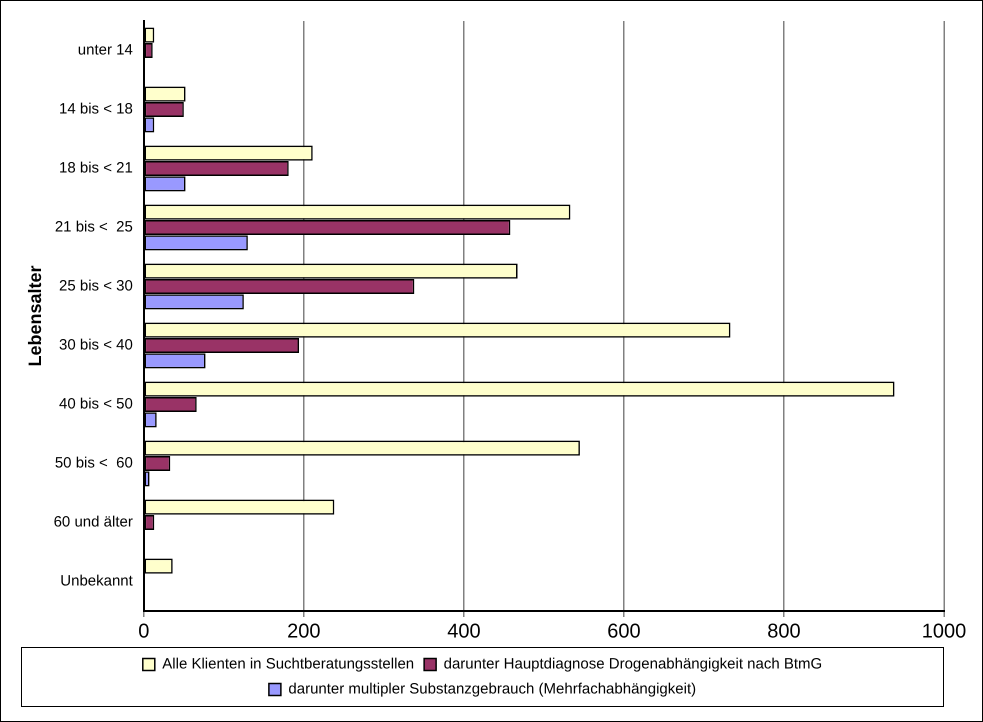 Image resolution: width=983 pixels, height=722 pixels. Describe the element at coordinates (492, 689) in the screenshot. I see `legend-label: darunter multipler Substanzgebrauch (Mehrfachabhängigkeit)` at that location.